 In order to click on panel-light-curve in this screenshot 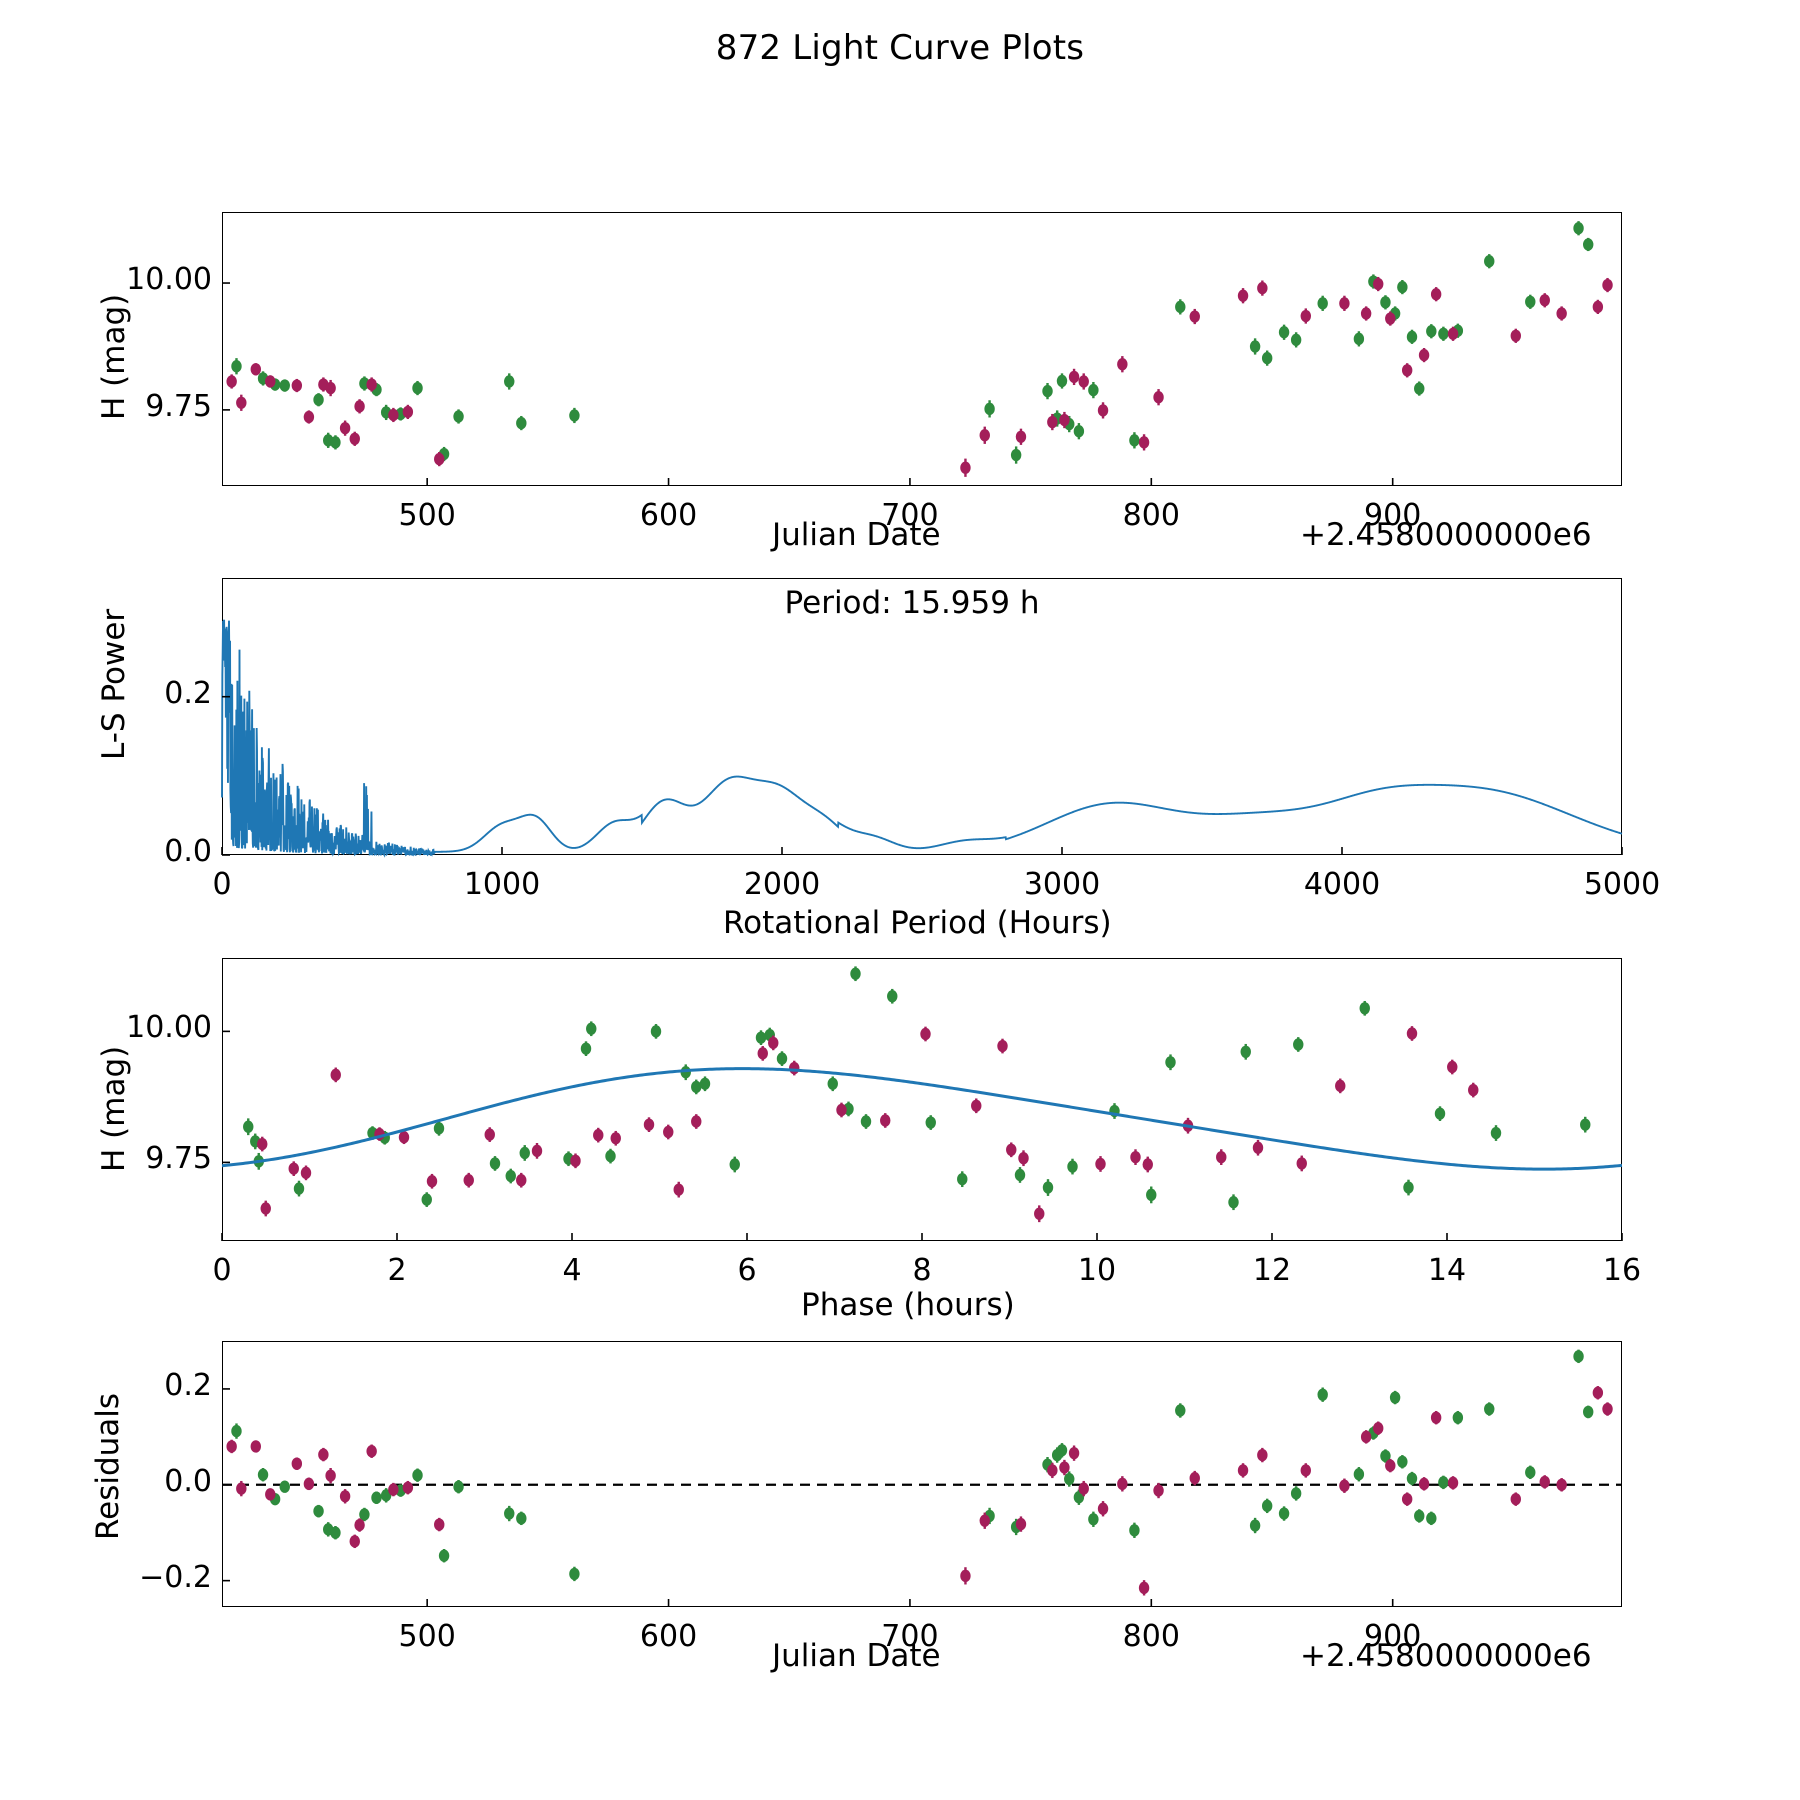, I will do `click(922, 349)`.